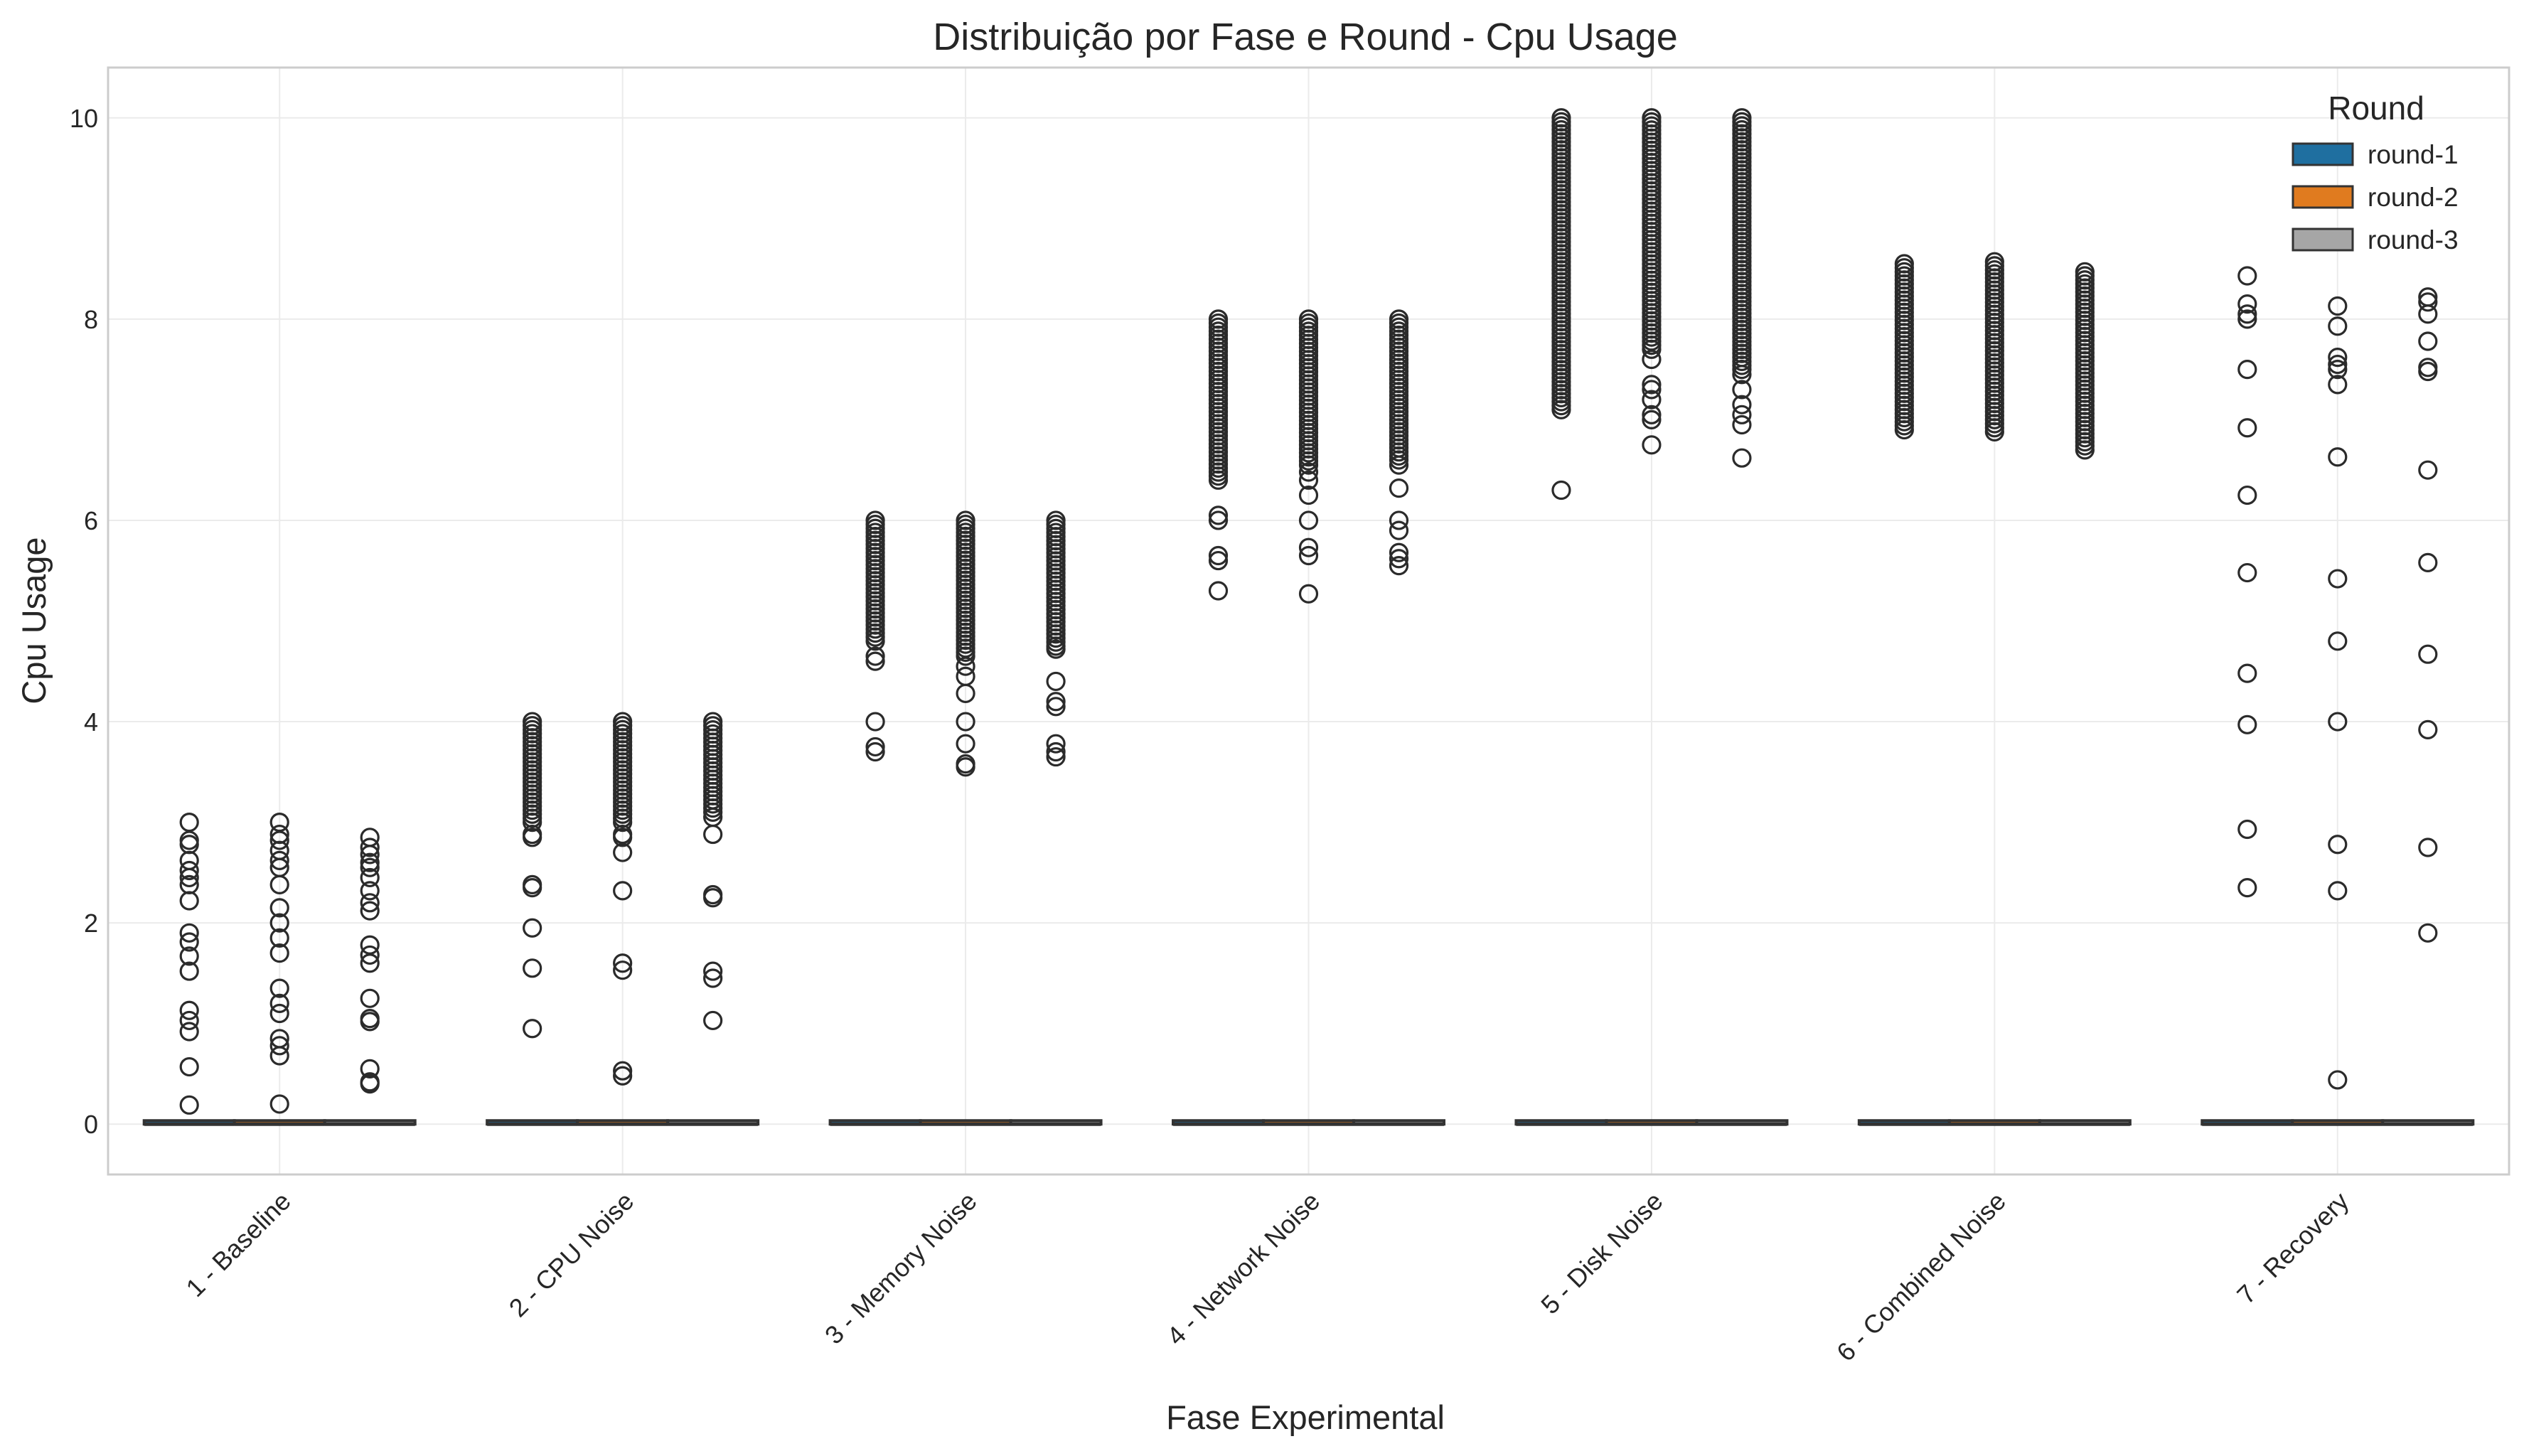 The height and width of the screenshot is (1456, 2524). I want to click on x-axis-label: Fase Experimental, so click(1305, 1417).